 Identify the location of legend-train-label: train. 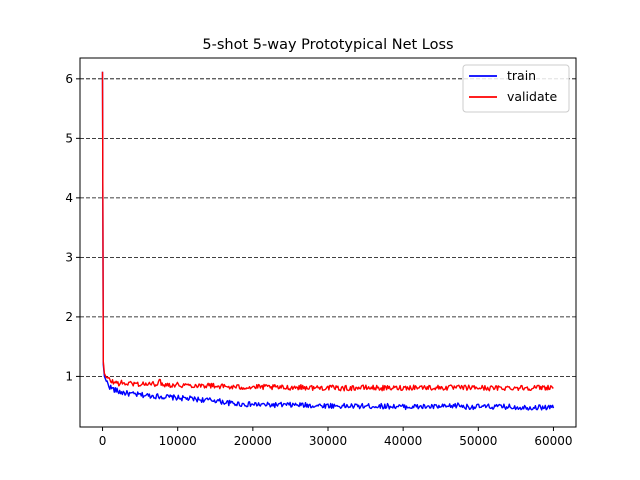
(521, 75).